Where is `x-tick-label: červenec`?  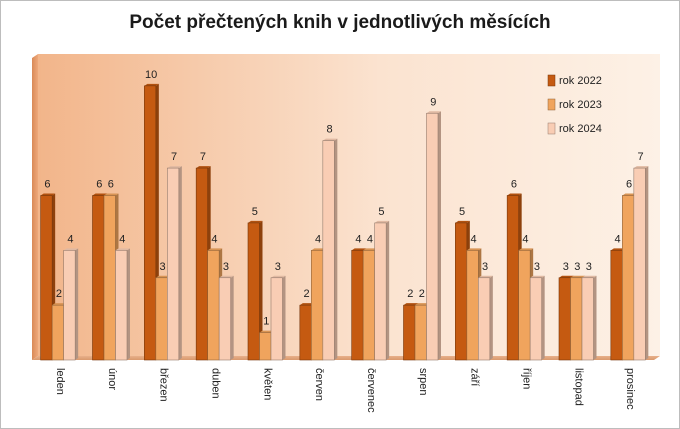
x-tick-label: červenec is located at coordinates (371, 390).